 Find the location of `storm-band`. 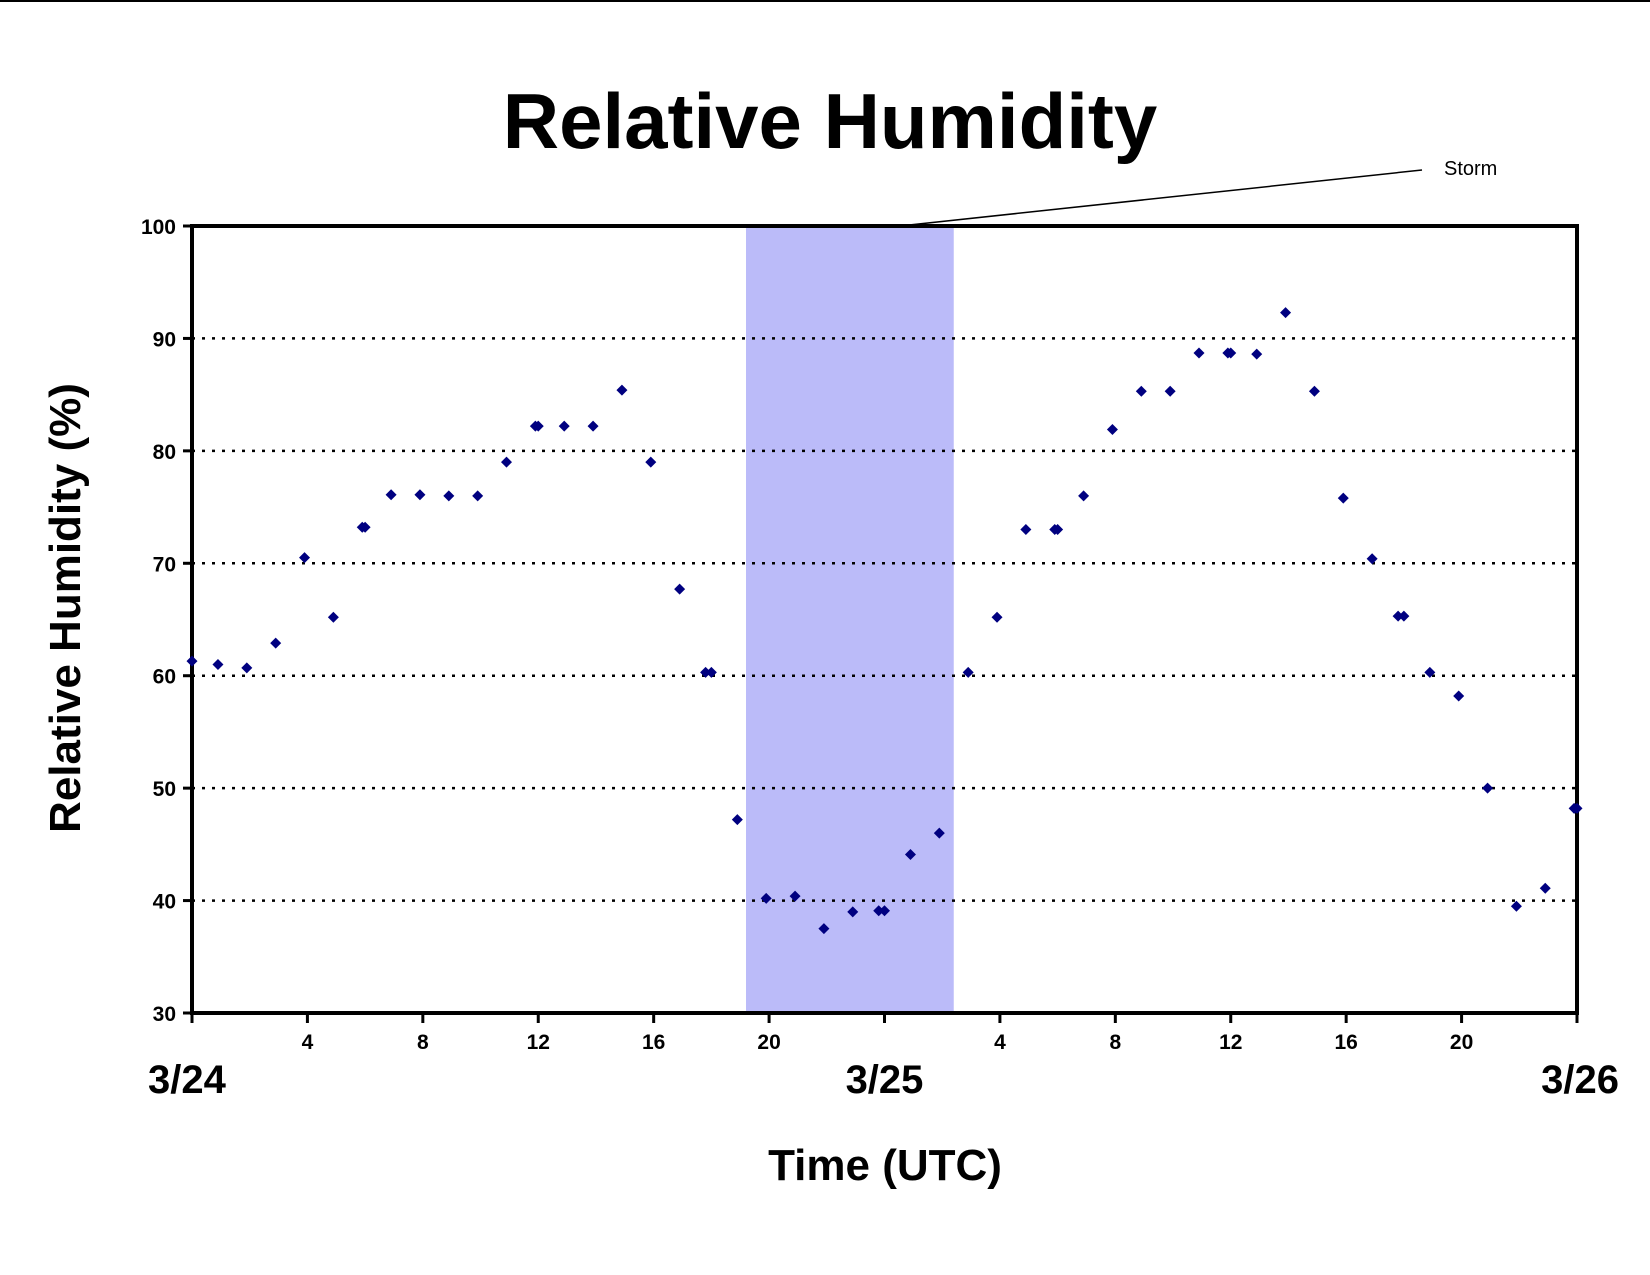

storm-band is located at coordinates (850, 619).